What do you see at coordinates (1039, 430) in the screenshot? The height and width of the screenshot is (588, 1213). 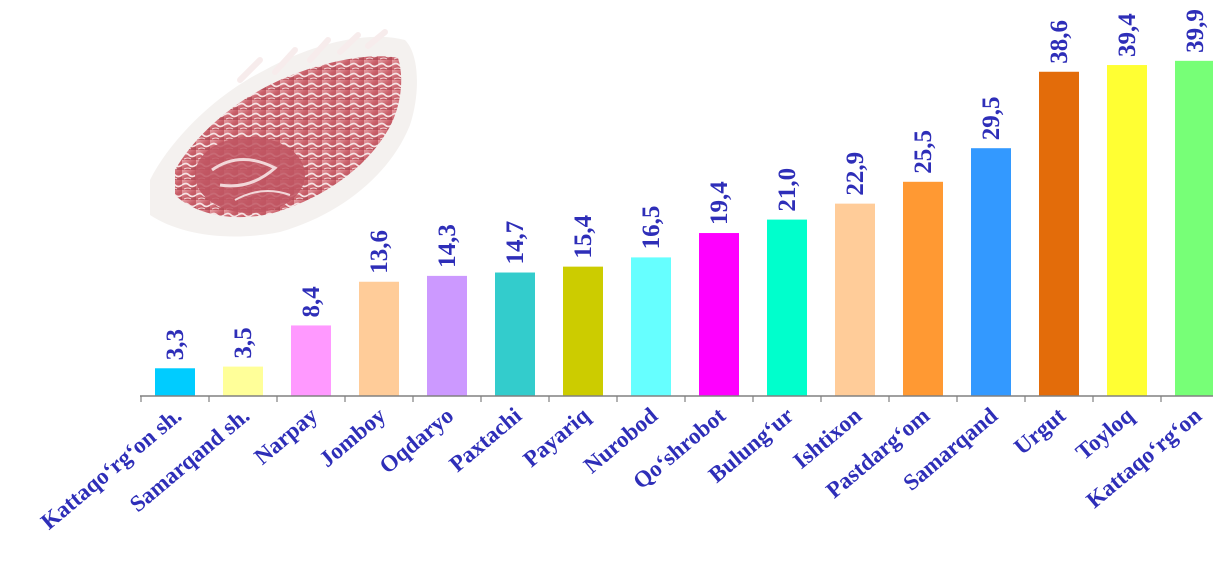 I see `tick-label: Urgut` at bounding box center [1039, 430].